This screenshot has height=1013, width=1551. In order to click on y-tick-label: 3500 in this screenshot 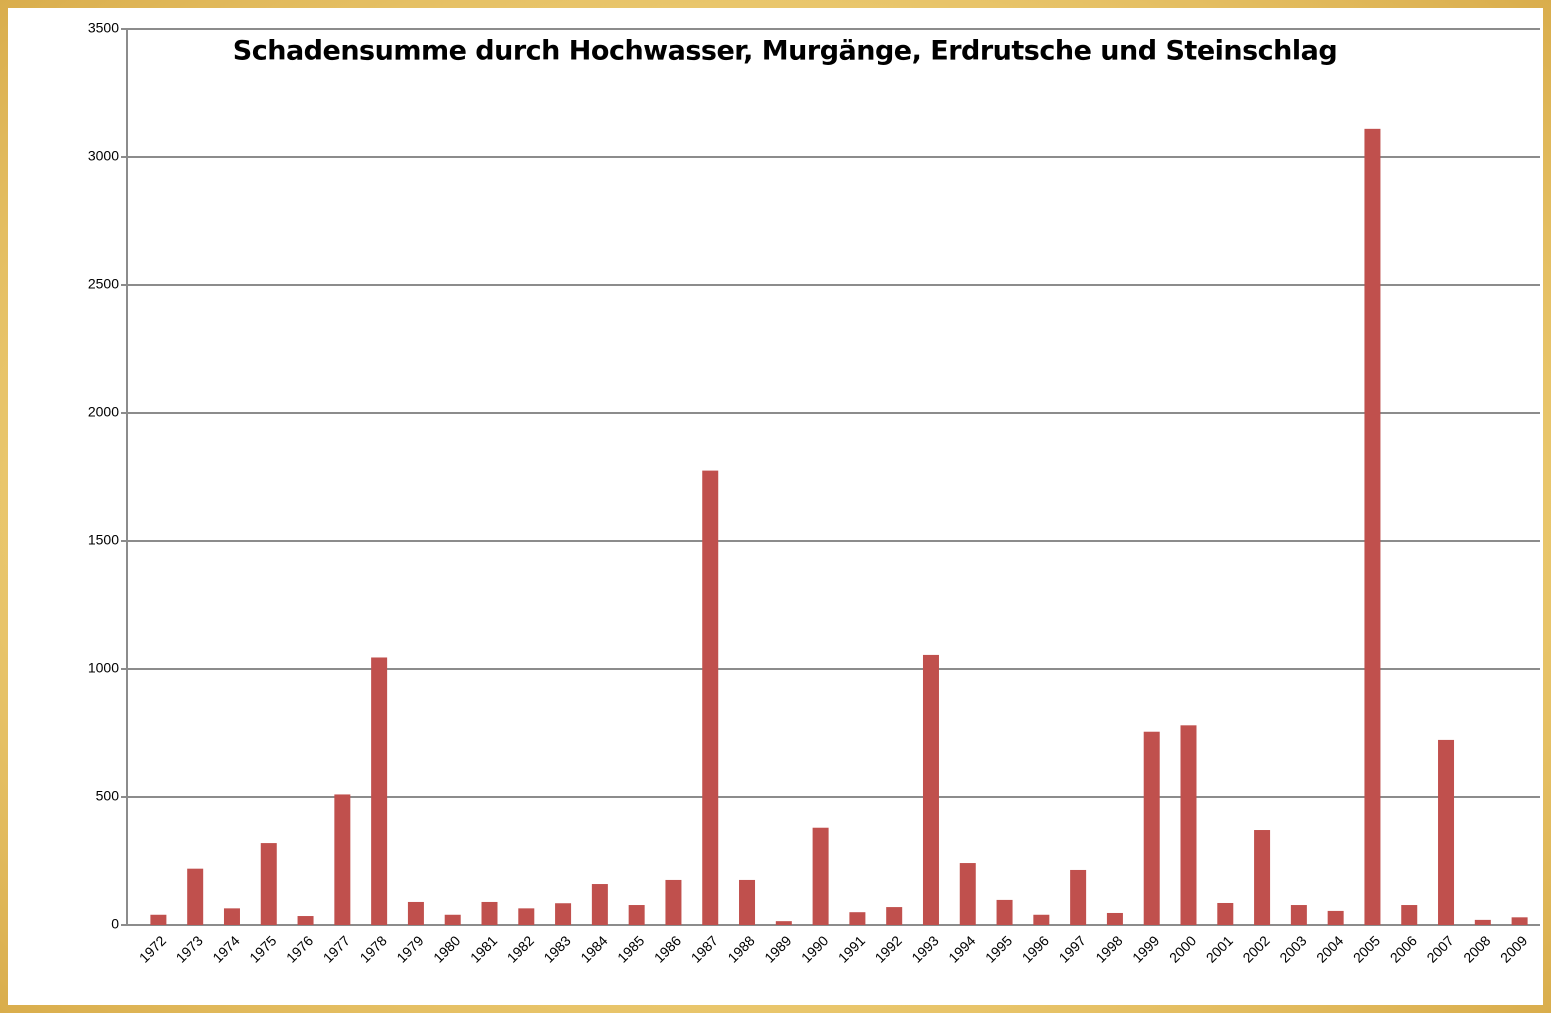, I will do `click(103, 28)`.